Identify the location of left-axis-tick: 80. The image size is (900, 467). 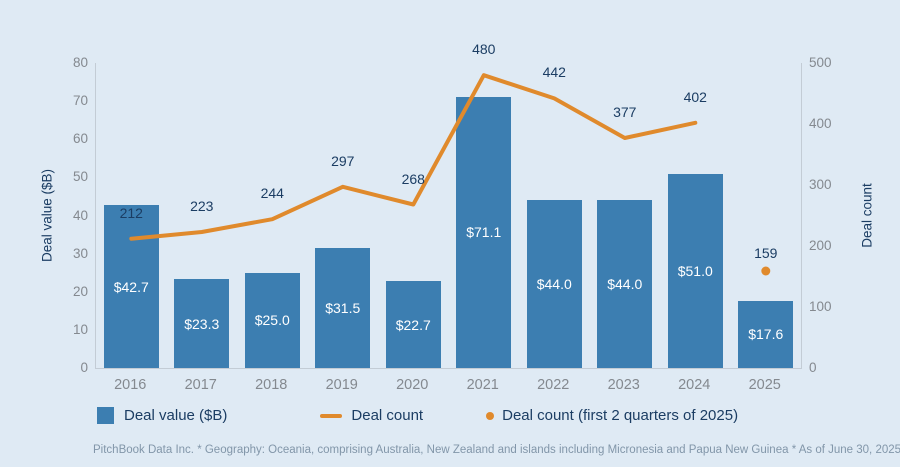
(80, 62).